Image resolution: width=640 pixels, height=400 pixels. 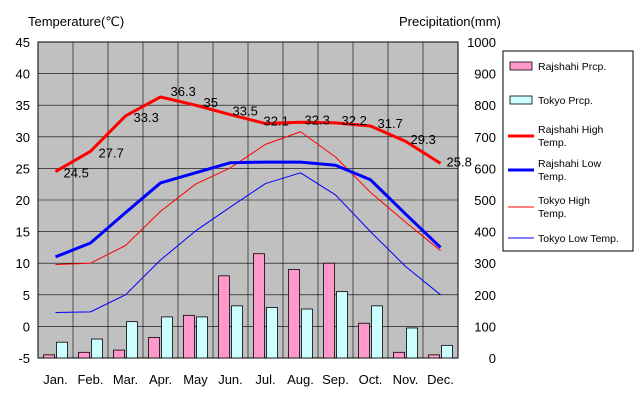 I want to click on legend-label: Tokyo High Temp., so click(x=564, y=207).